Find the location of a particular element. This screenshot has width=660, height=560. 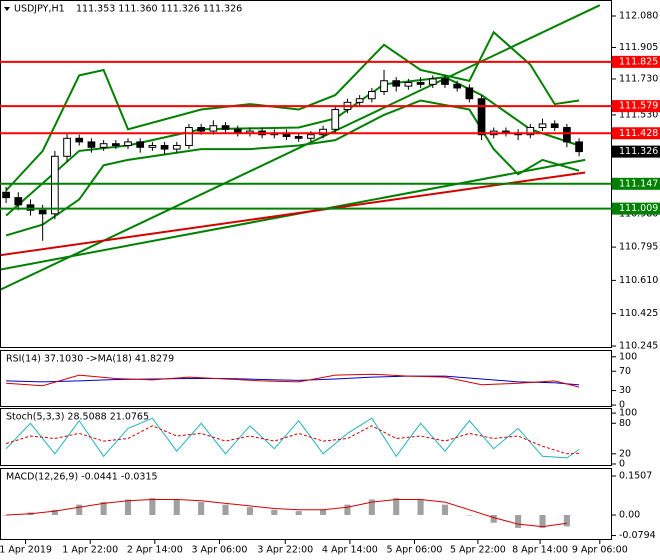

panel-title: USDJPY,H1 is located at coordinates (39, 9).